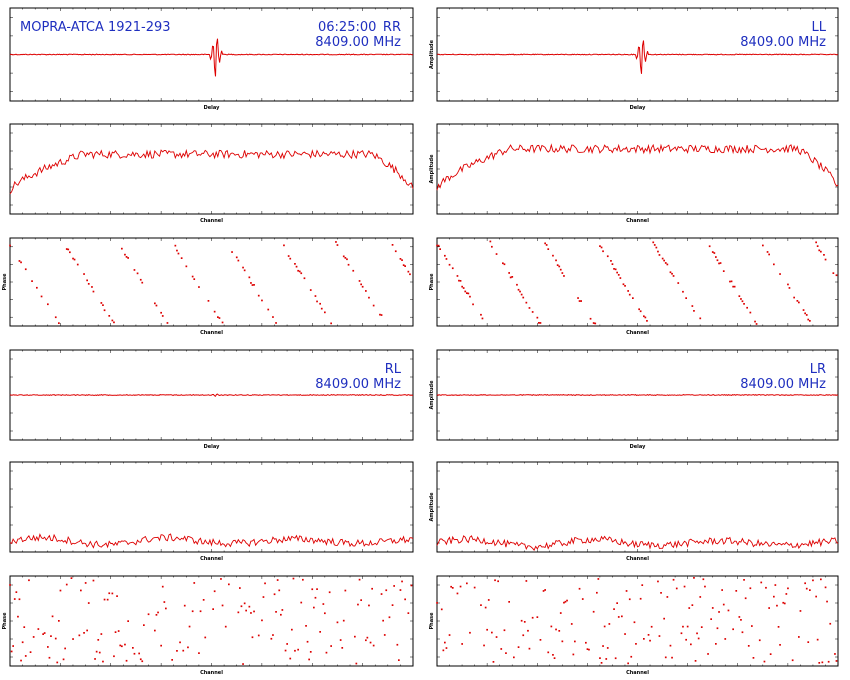 This screenshot has height=680, width=850. I want to click on polarization-label: RR, so click(392, 27).